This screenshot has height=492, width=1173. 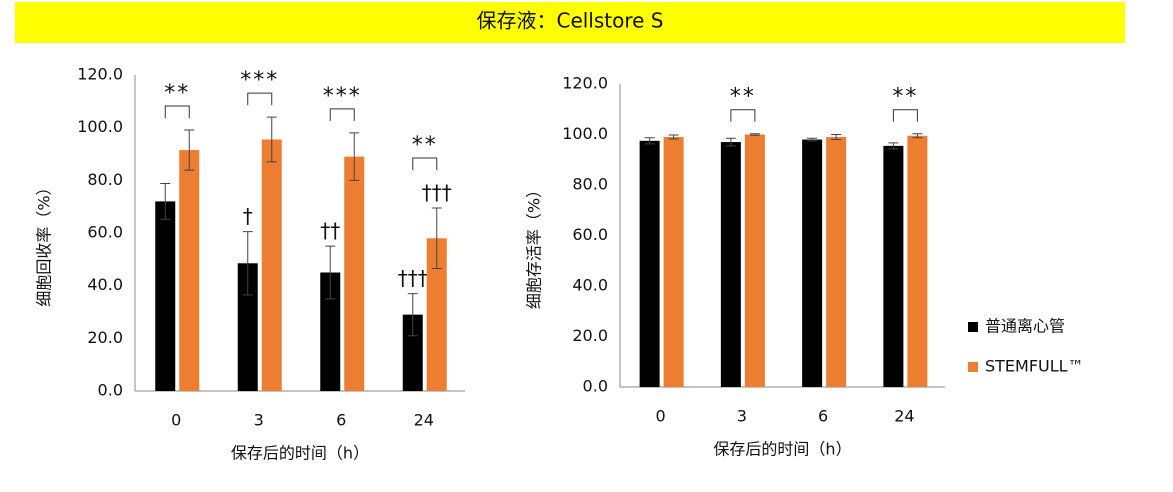 I want to click on page-title: 保存液：Cellstore S, so click(x=569, y=21).